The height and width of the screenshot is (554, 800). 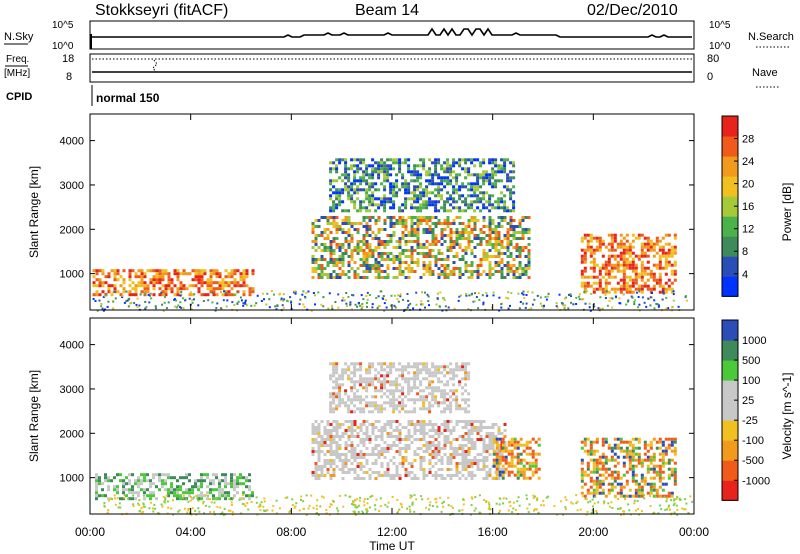 I want to click on power-colorbar: 28 24 20 16 12 8 4, so click(x=737, y=206).